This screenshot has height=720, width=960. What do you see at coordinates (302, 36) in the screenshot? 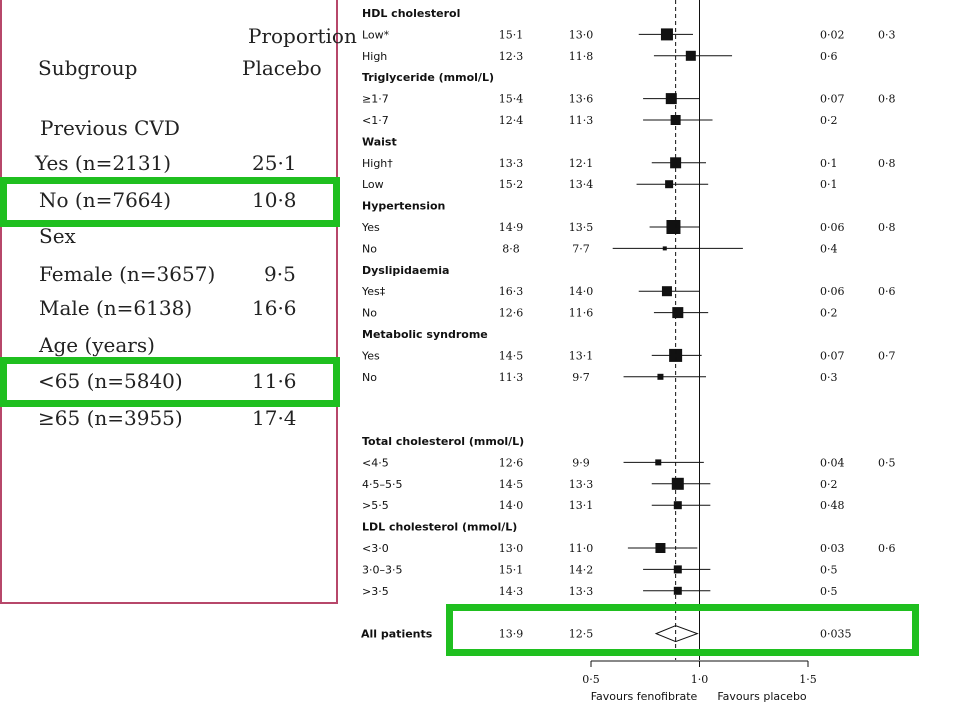
I see `header-proportion: Proportion` at bounding box center [302, 36].